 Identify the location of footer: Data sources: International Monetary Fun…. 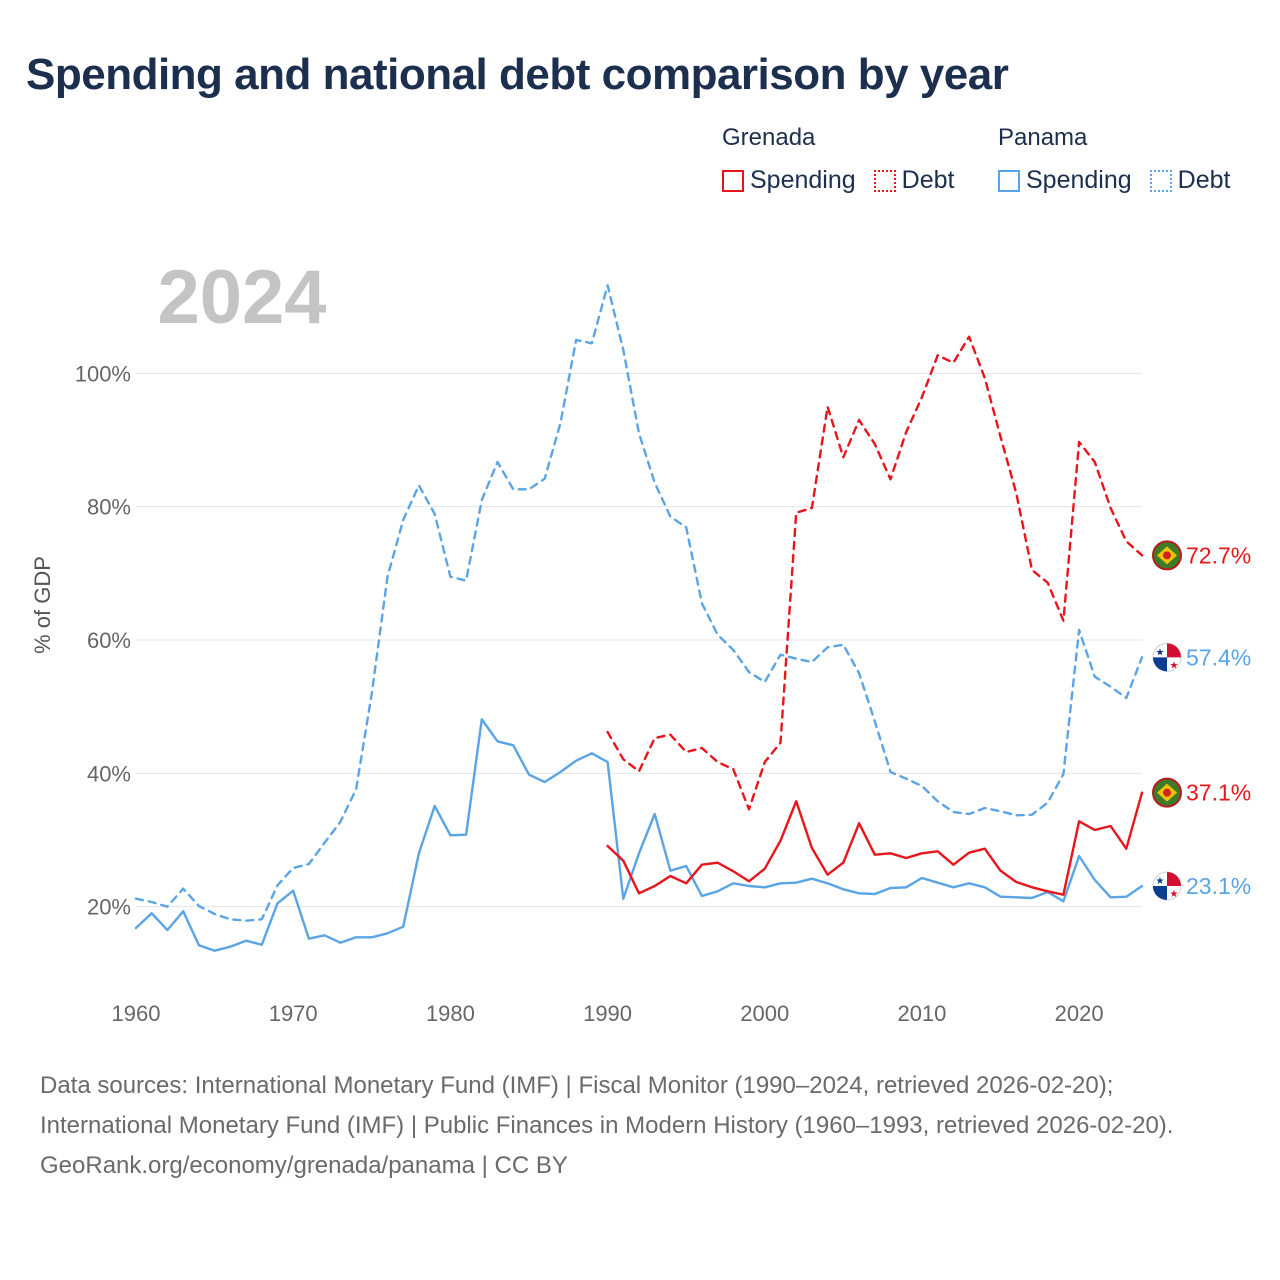
(640, 1126).